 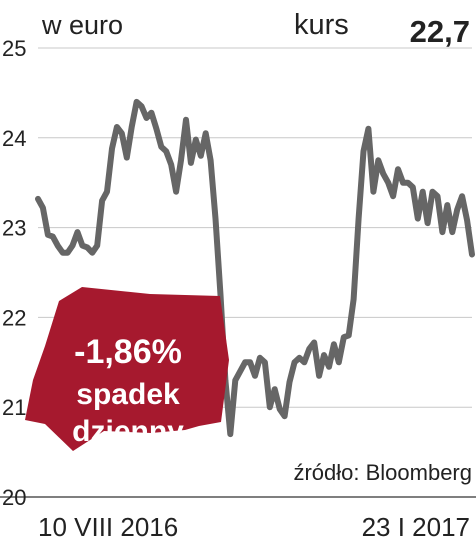 I want to click on y-tick-label: 25, so click(x=14, y=48).